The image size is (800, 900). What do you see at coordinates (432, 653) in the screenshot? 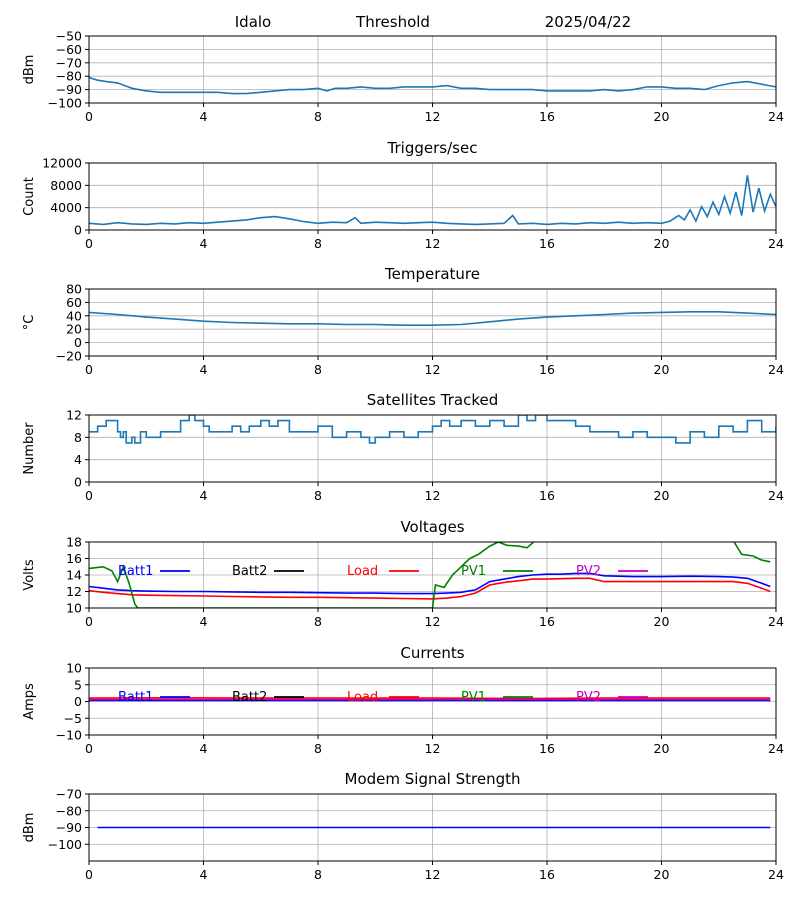
I see `panel-title: Currents` at bounding box center [432, 653].